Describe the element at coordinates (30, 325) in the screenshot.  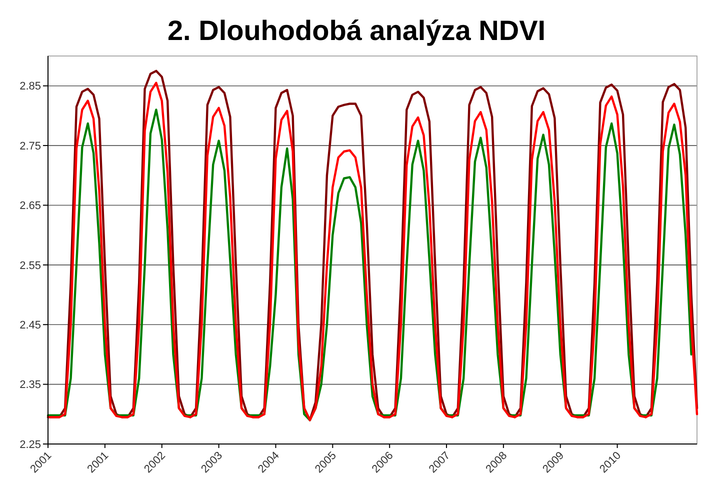
I see `y-tick-label: 2.45` at that location.